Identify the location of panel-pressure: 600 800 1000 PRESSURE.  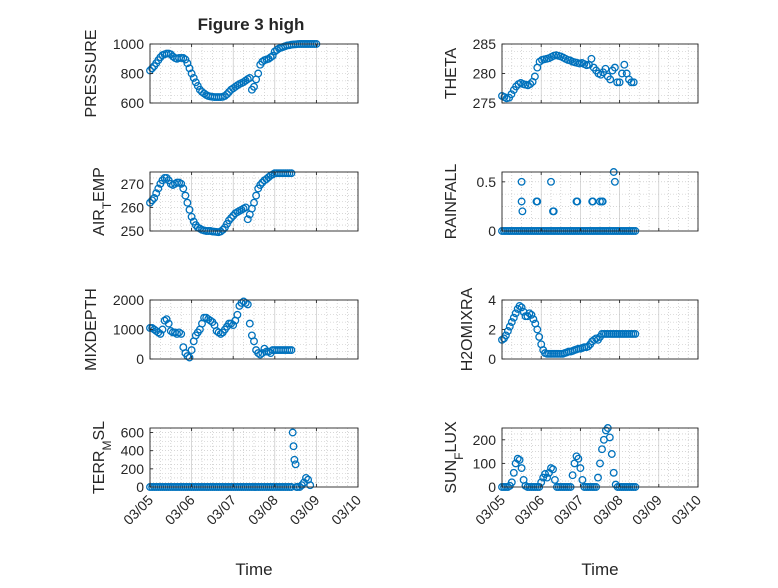
(221, 73).